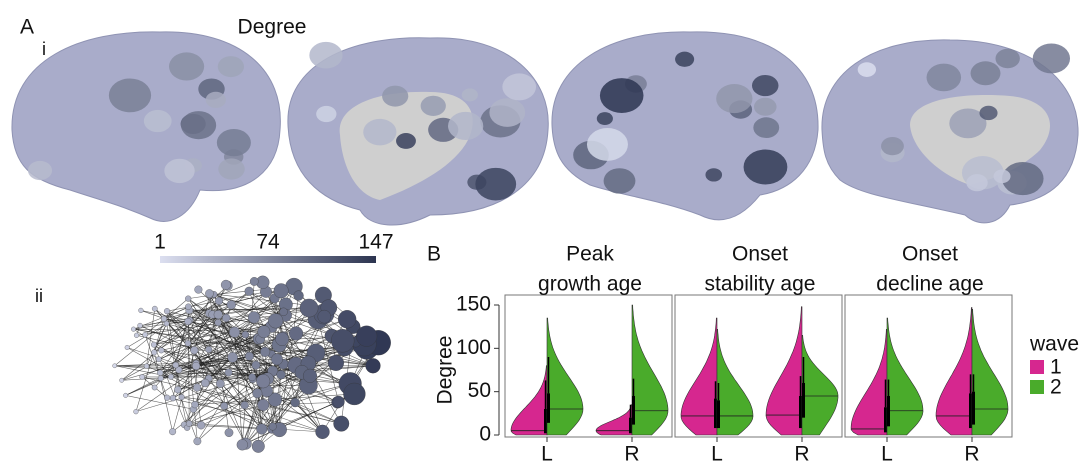 This screenshot has width=1091, height=468. I want to click on sub-label: i, so click(44, 49).